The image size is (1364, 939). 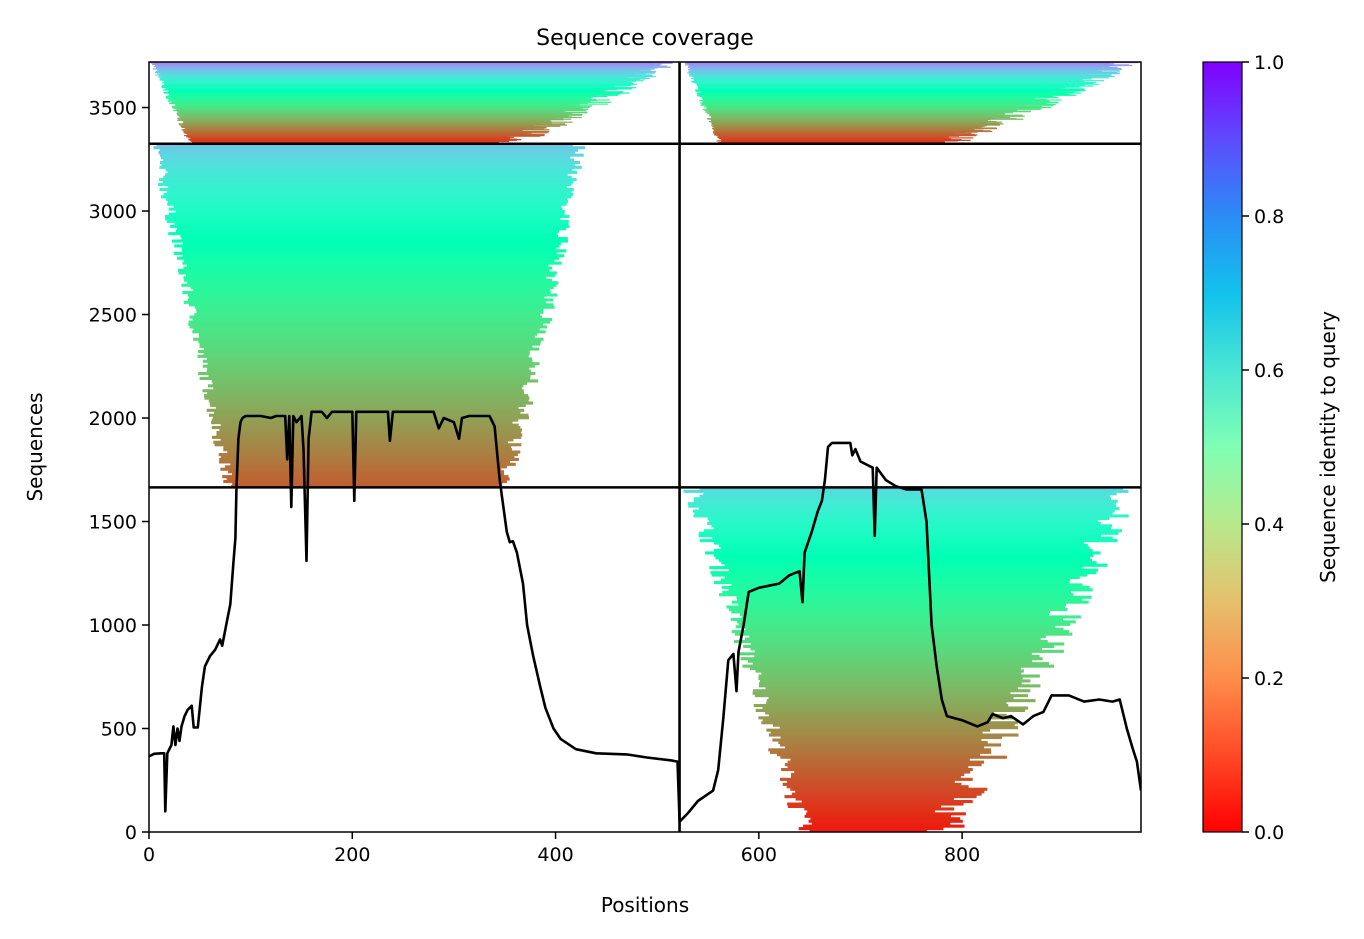 What do you see at coordinates (352, 855) in the screenshot?
I see `x-tick-label: 200` at bounding box center [352, 855].